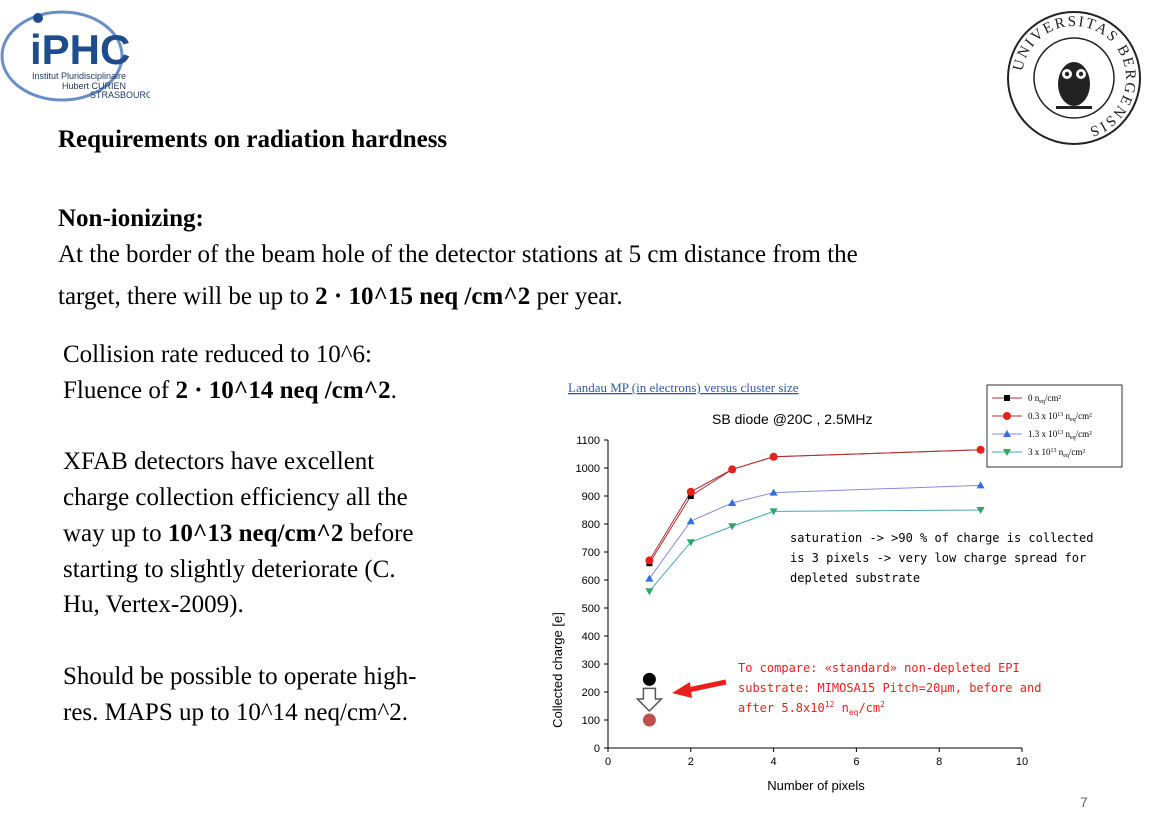 This screenshot has width=1160, height=840. Describe the element at coordinates (649, 700) in the screenshot. I see `down-arrow-icon` at that location.